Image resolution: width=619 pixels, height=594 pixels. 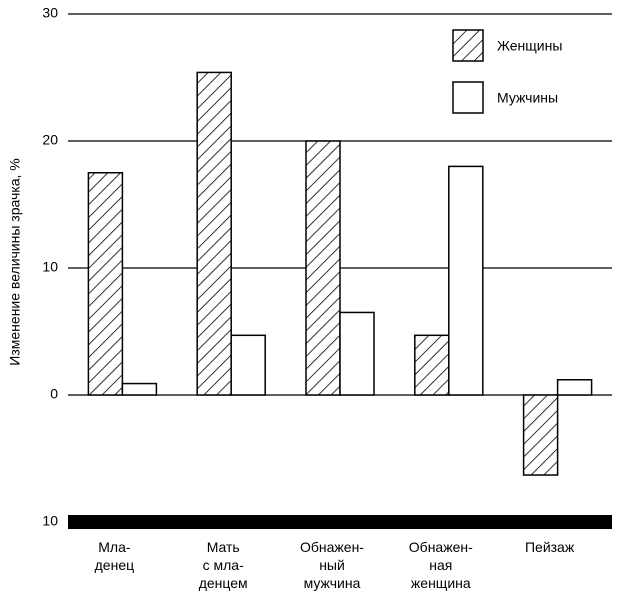 I want to click on x-tick-label: Обнажен-ный мужчина, so click(x=332, y=565).